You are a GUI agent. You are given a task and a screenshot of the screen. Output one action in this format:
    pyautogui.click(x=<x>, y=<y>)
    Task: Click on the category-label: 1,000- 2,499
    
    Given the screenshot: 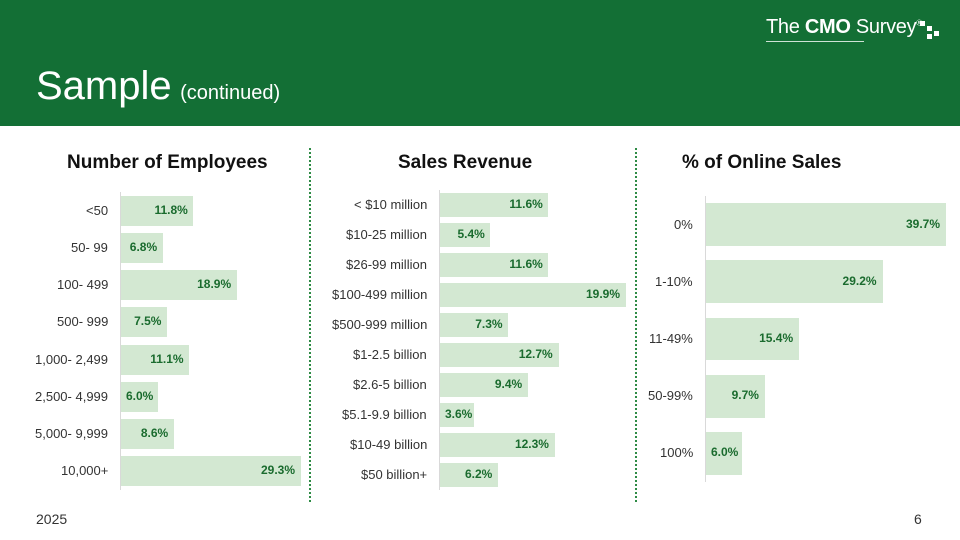 What is the action you would take?
    pyautogui.click(x=72, y=359)
    